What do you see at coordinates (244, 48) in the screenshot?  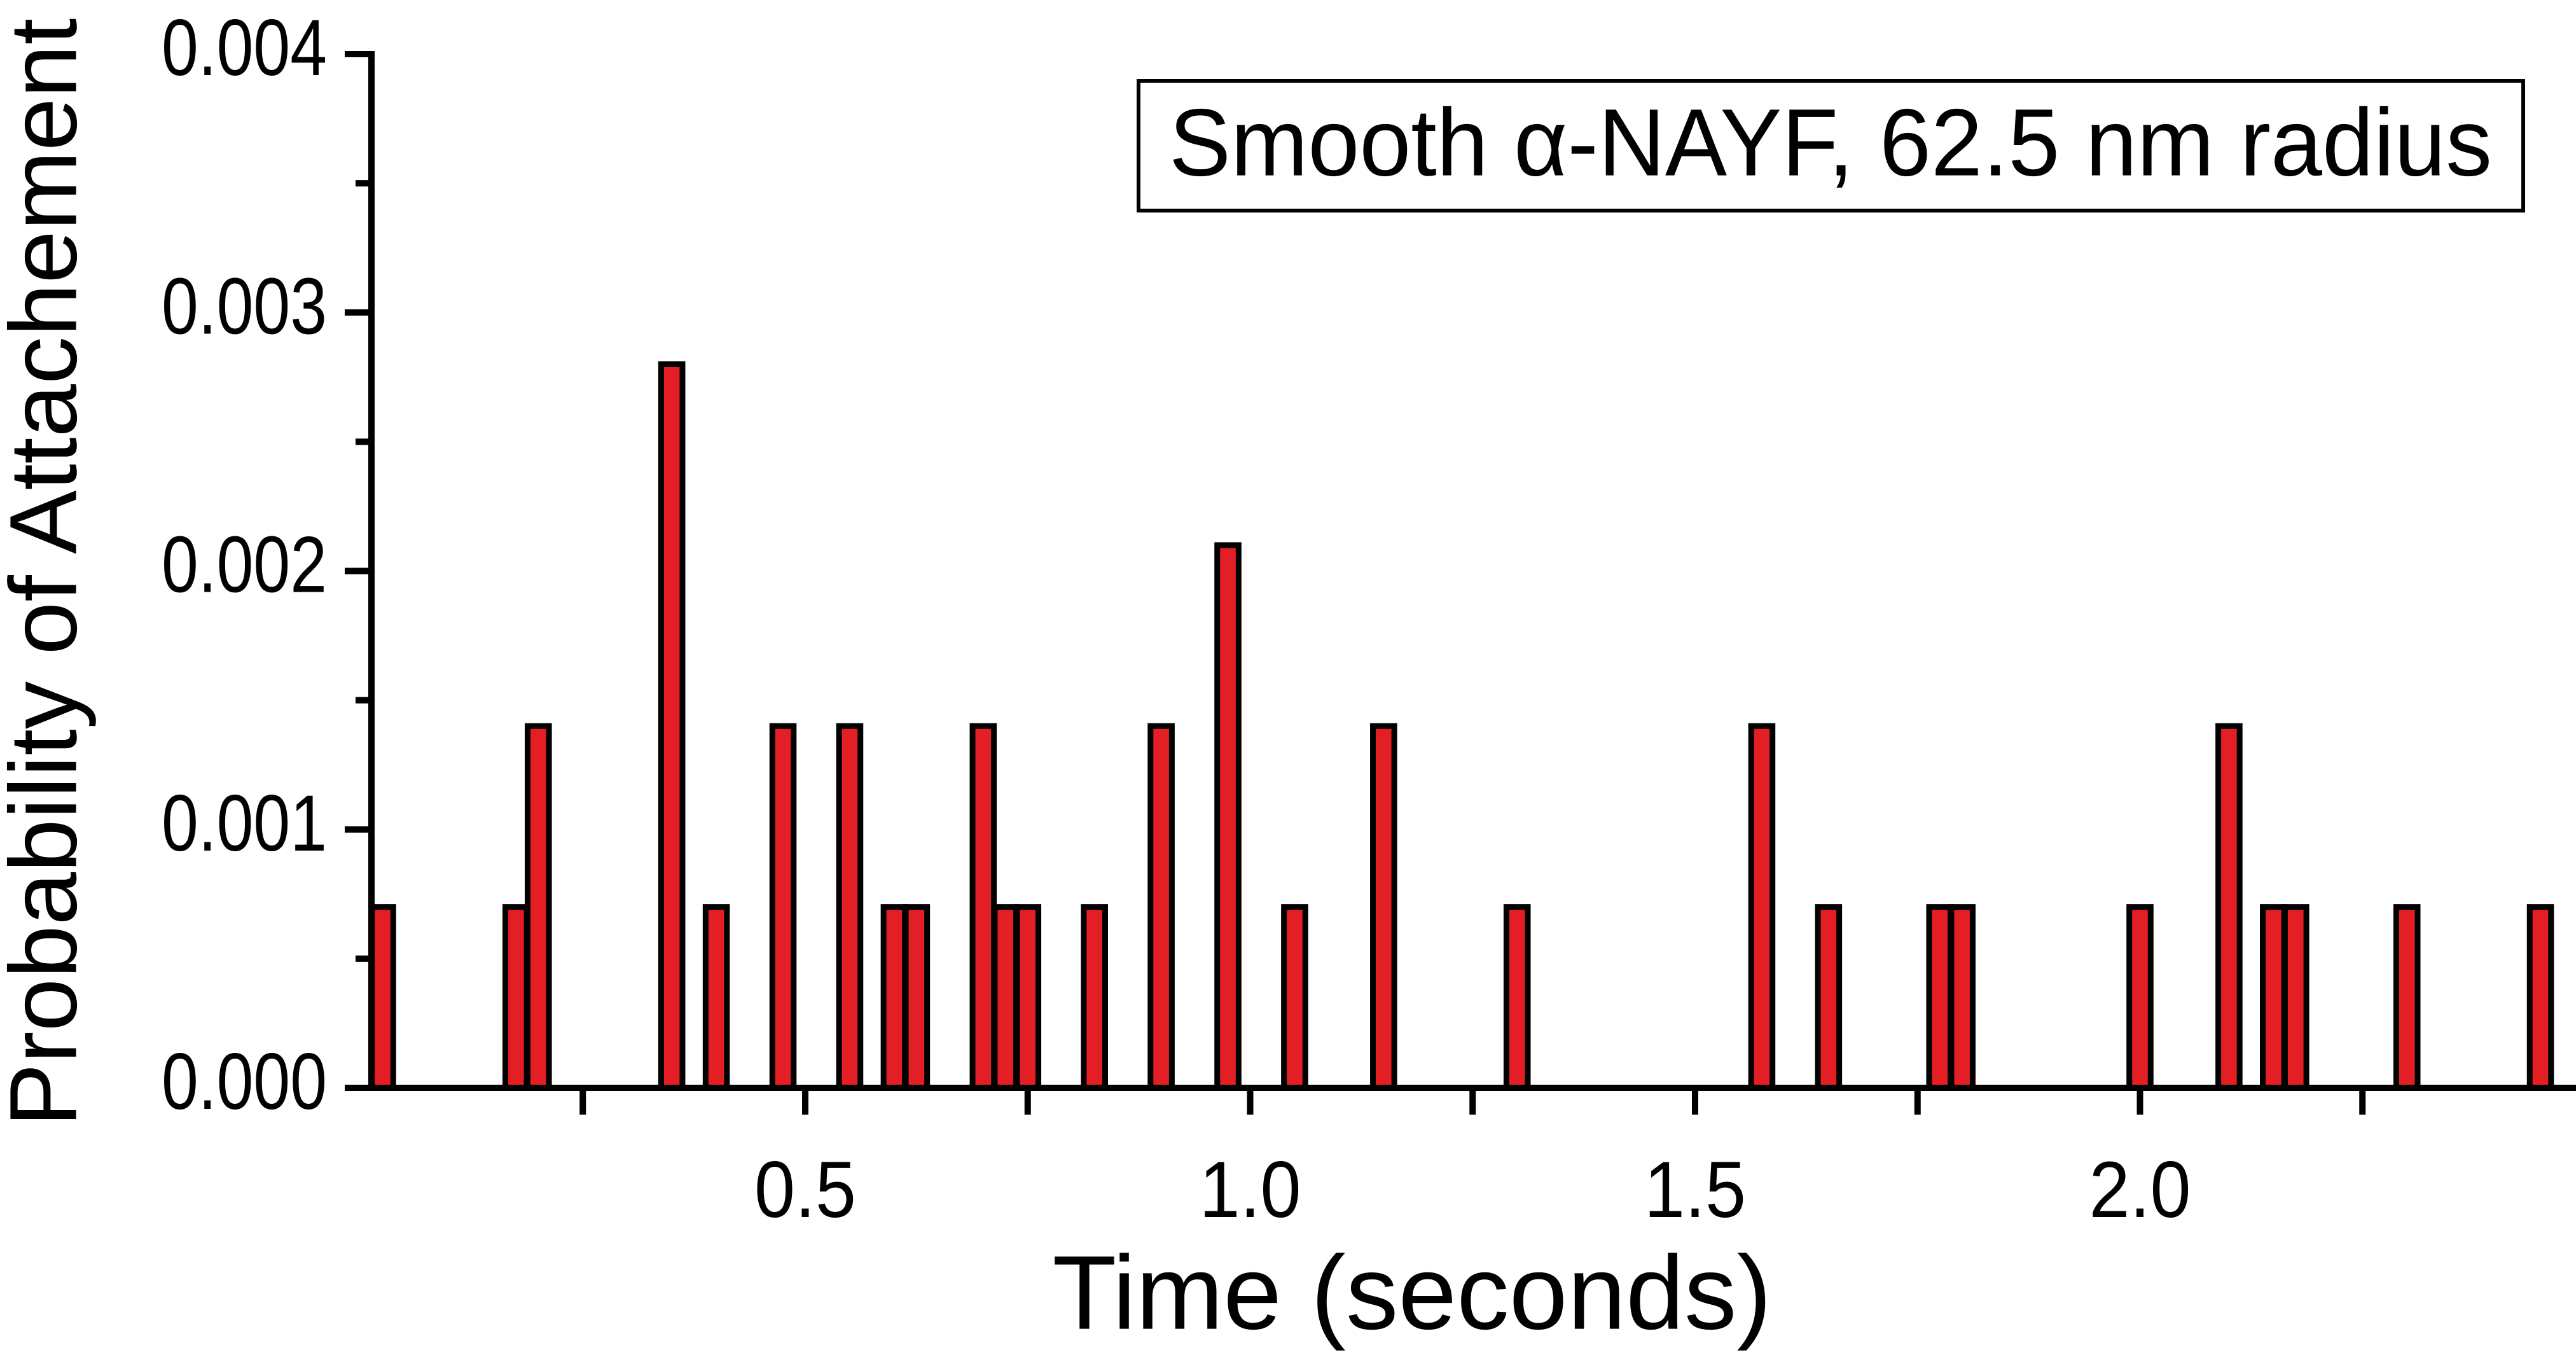 I see `y-tick-label: 0.004` at bounding box center [244, 48].